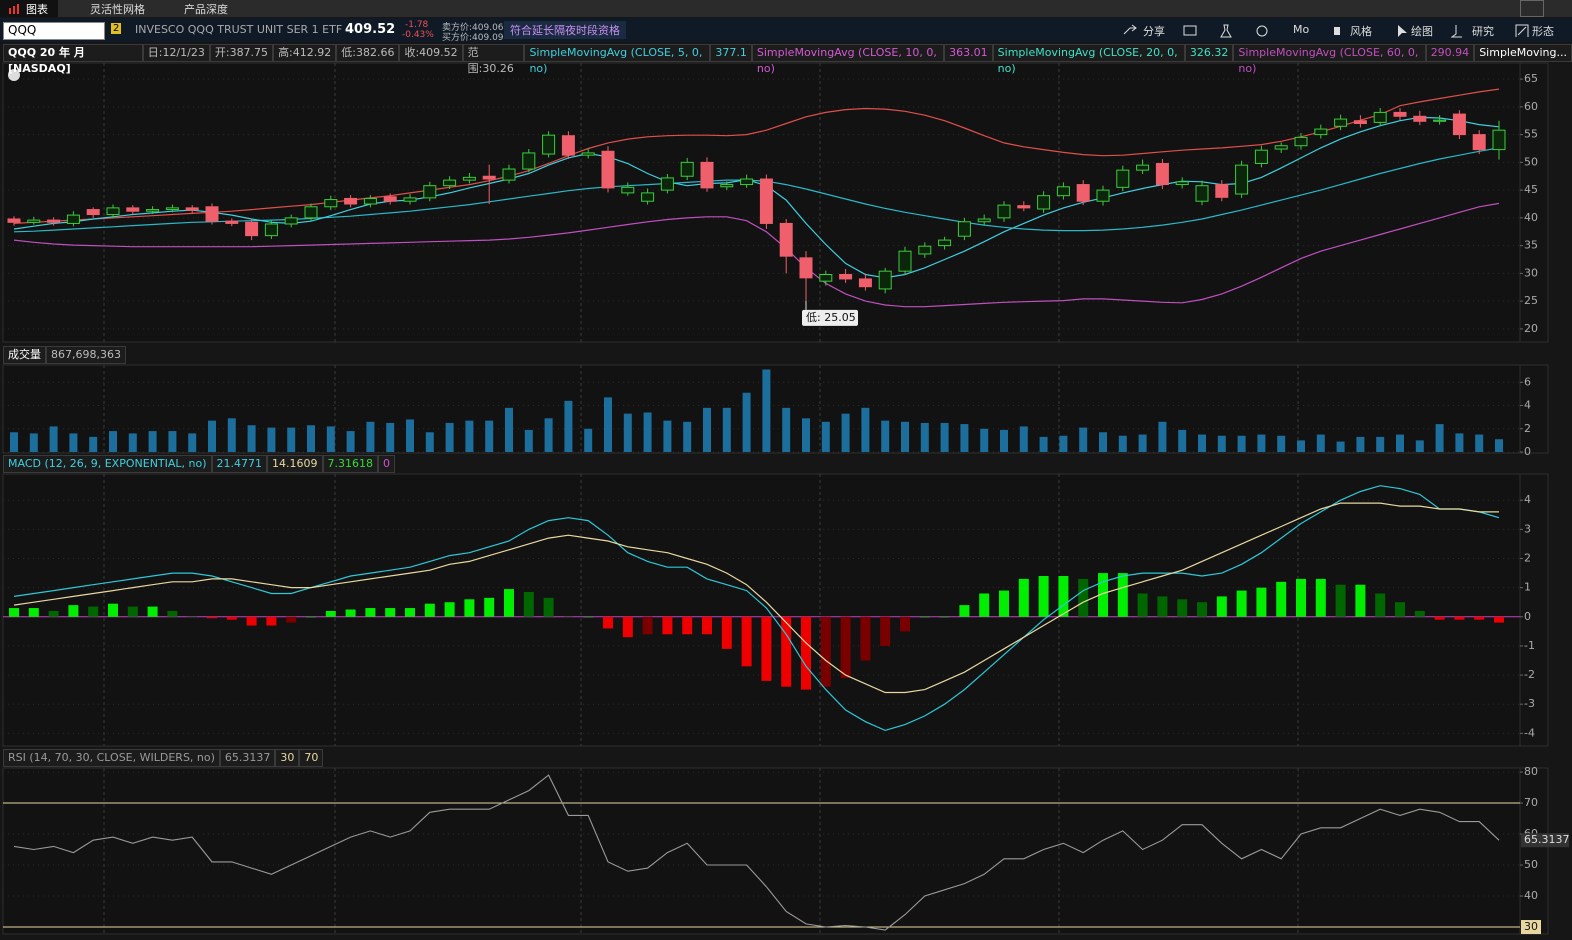 The image size is (1572, 940). I want to click on toolbar-button: 风格, so click(1361, 31).